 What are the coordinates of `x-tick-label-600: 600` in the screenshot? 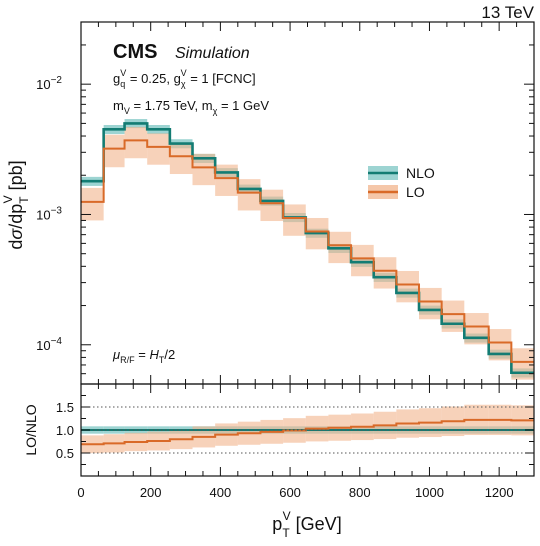 It's located at (290, 492).